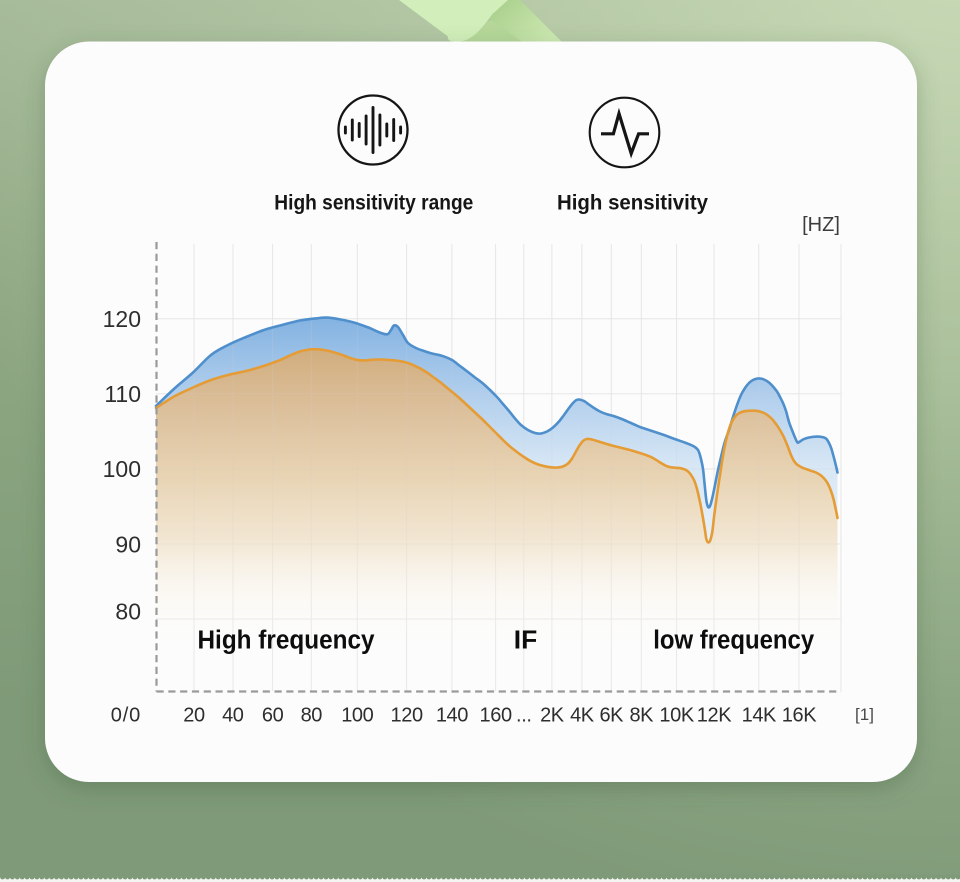  Describe the element at coordinates (287, 641) in the screenshot. I see `svg-text: High frequency` at that location.